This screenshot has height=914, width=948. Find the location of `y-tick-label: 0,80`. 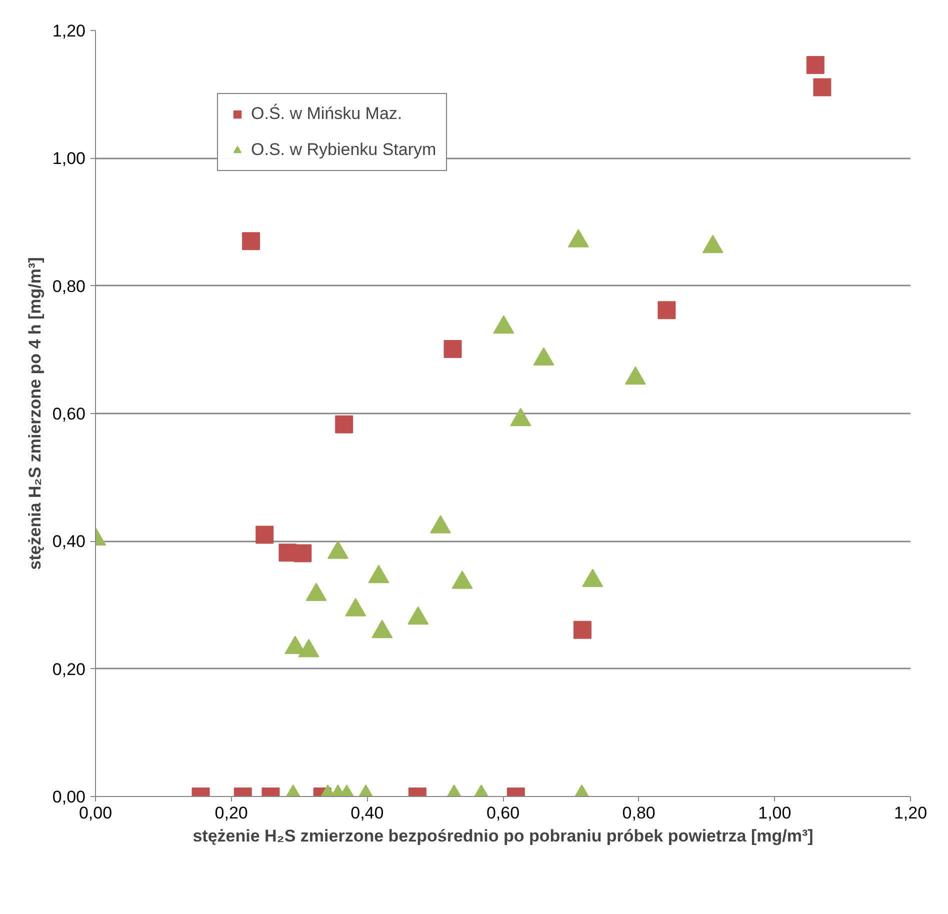

y-tick-label: 0,80 is located at coordinates (69, 286).